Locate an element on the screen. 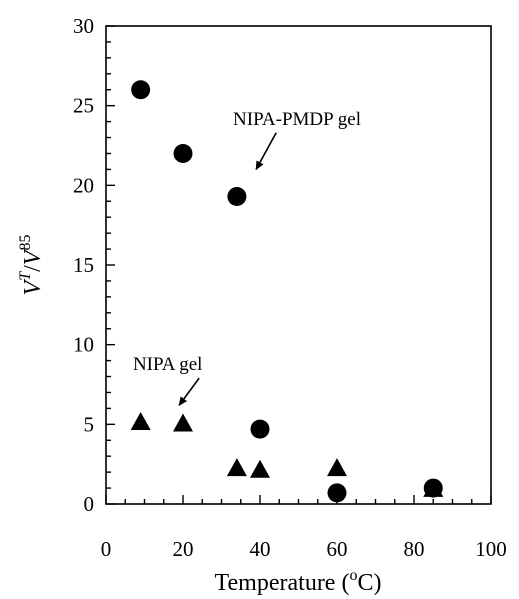 The image size is (519, 599). y-tick-label: 5 is located at coordinates (89, 424).